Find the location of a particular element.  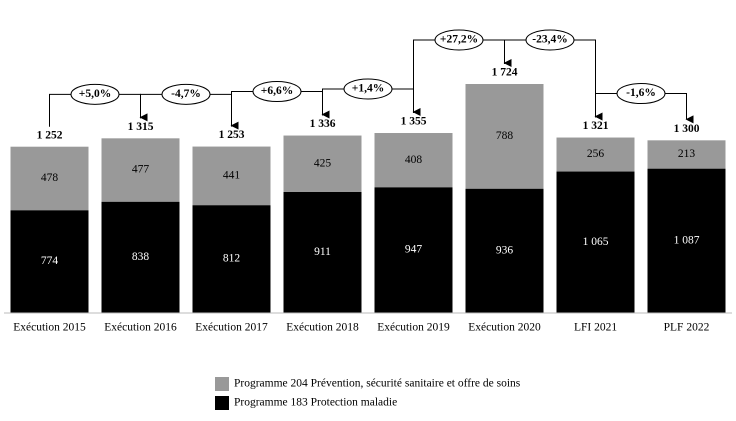

change-label: -1,6% is located at coordinates (641, 93).